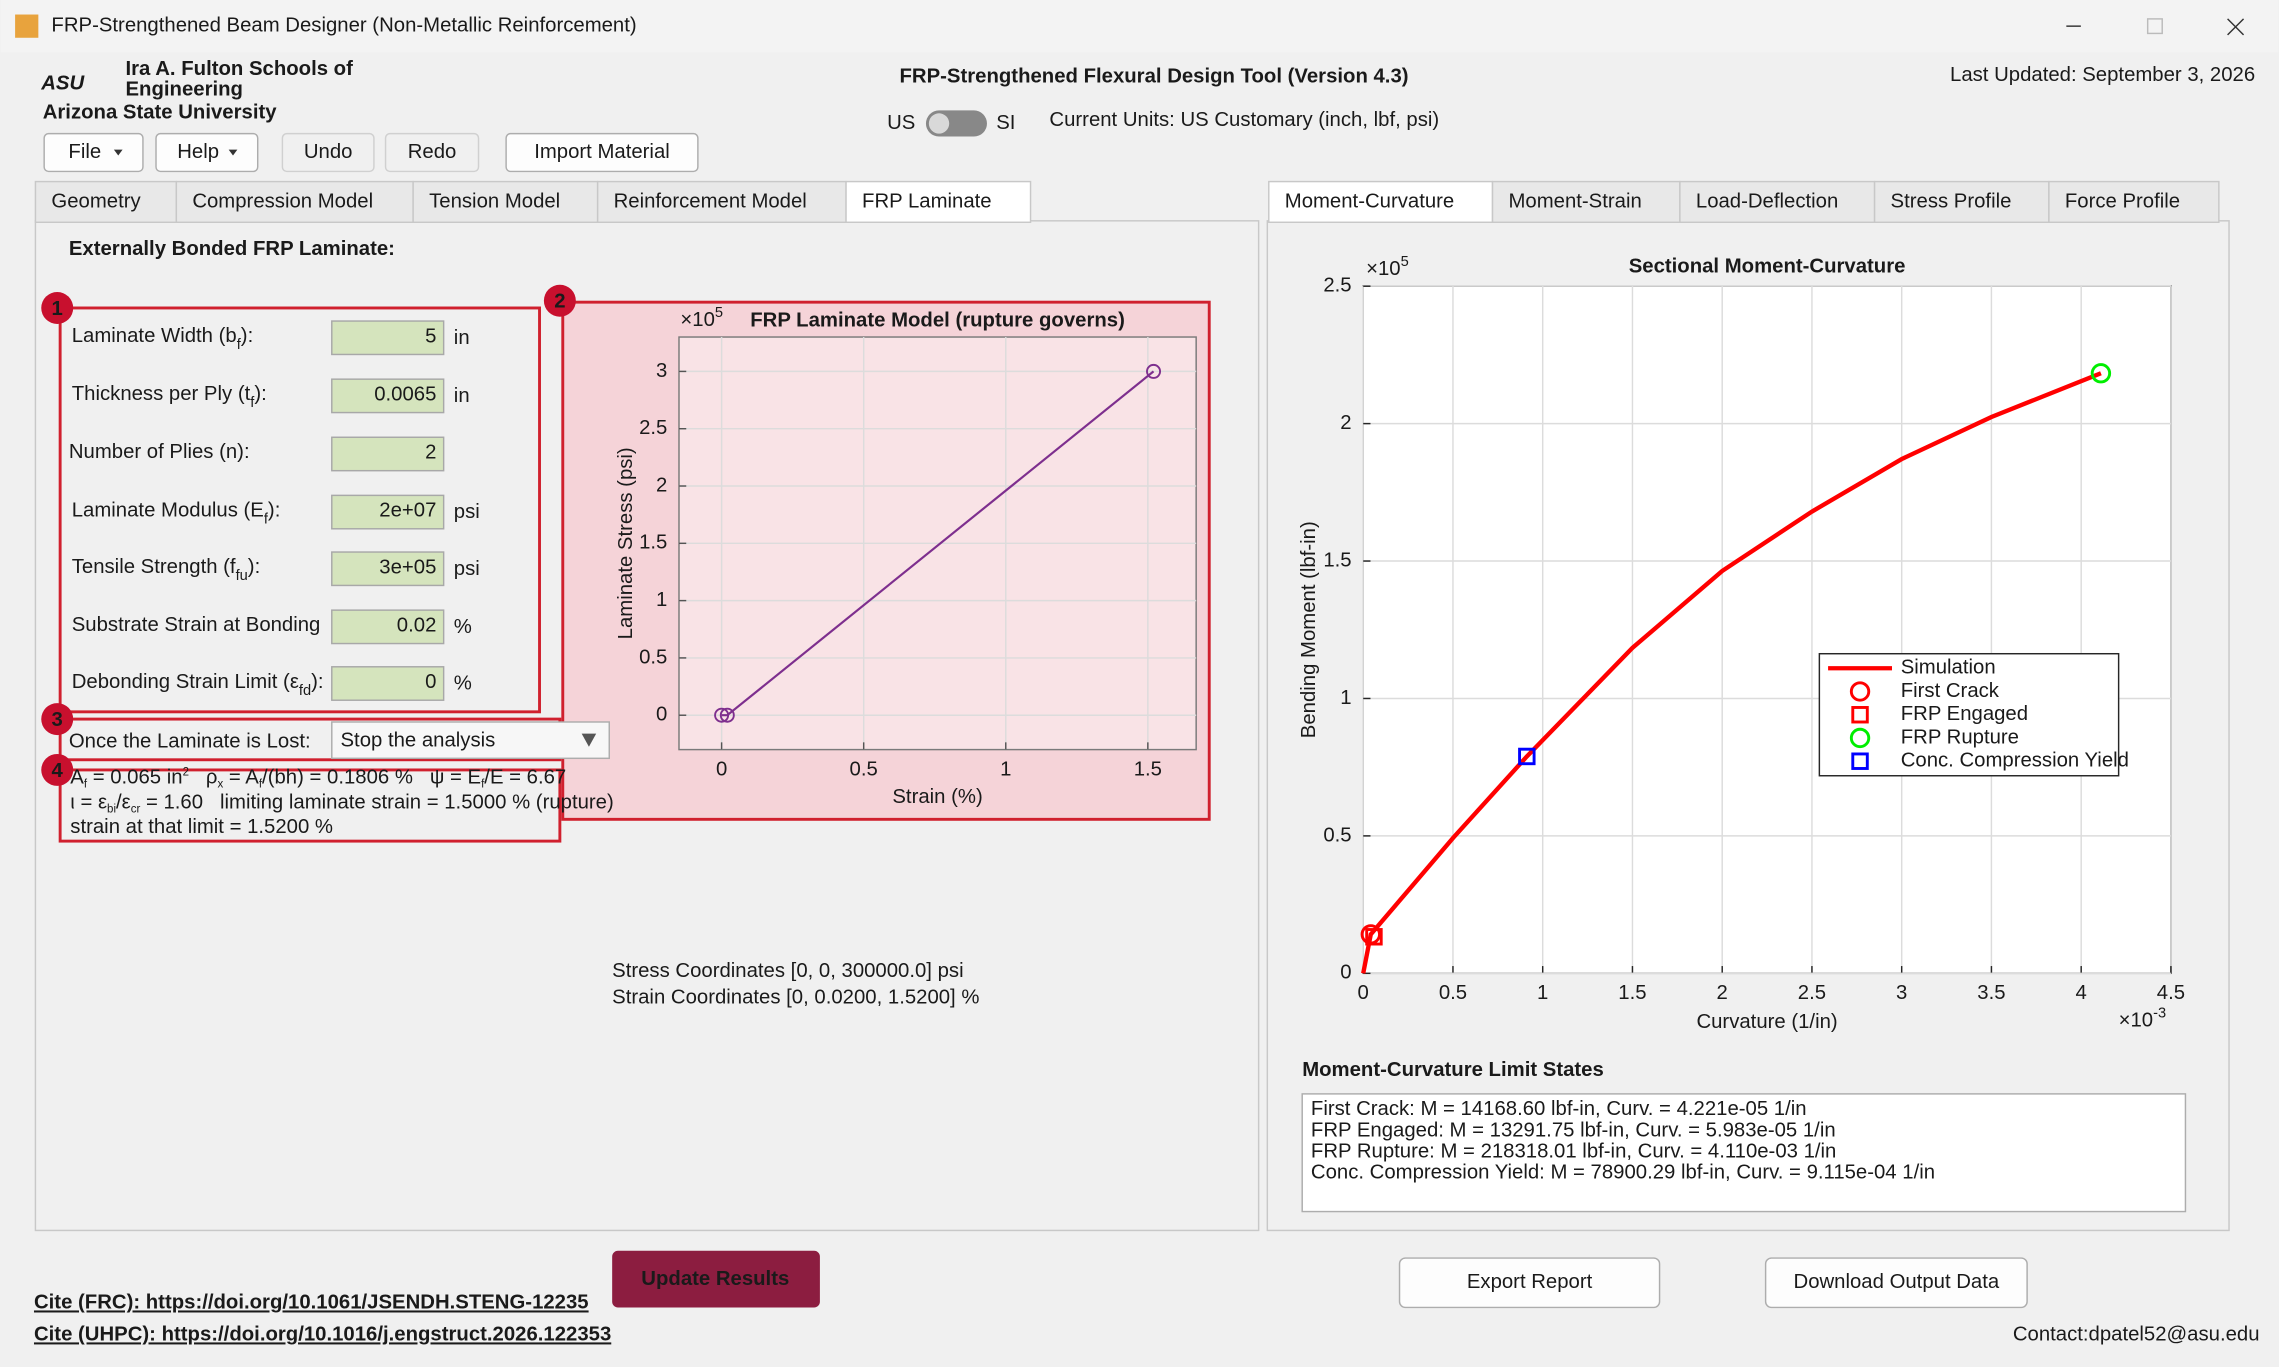 This screenshot has width=2279, height=1367. I want to click on text-part: Laminate Modulus (E, so click(168, 511).